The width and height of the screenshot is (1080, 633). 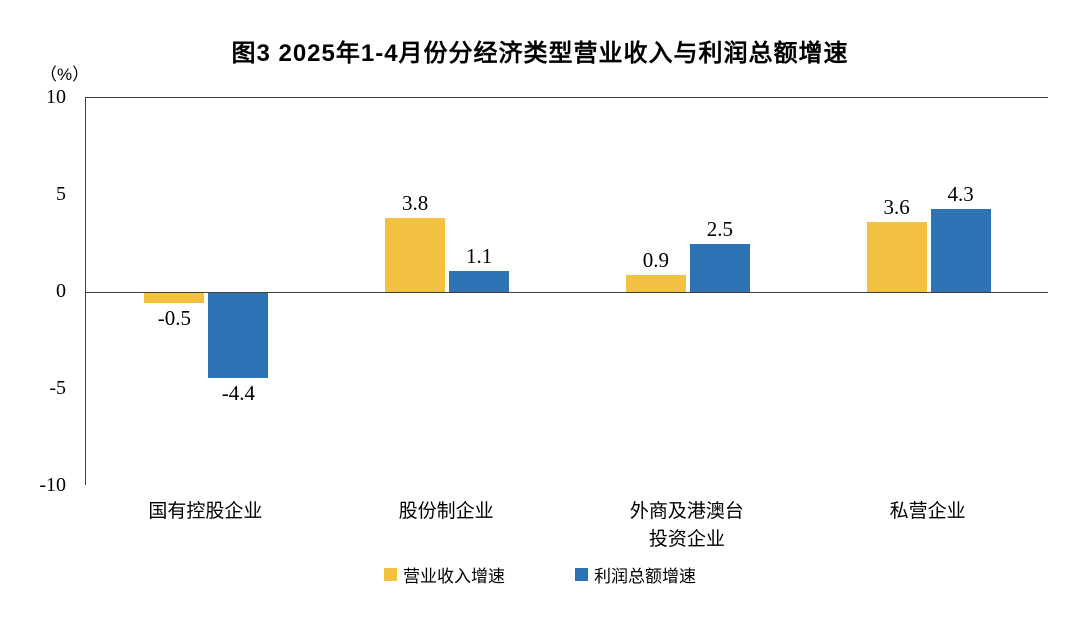 What do you see at coordinates (479, 281) in the screenshot?
I see `bar-series1-cat1` at bounding box center [479, 281].